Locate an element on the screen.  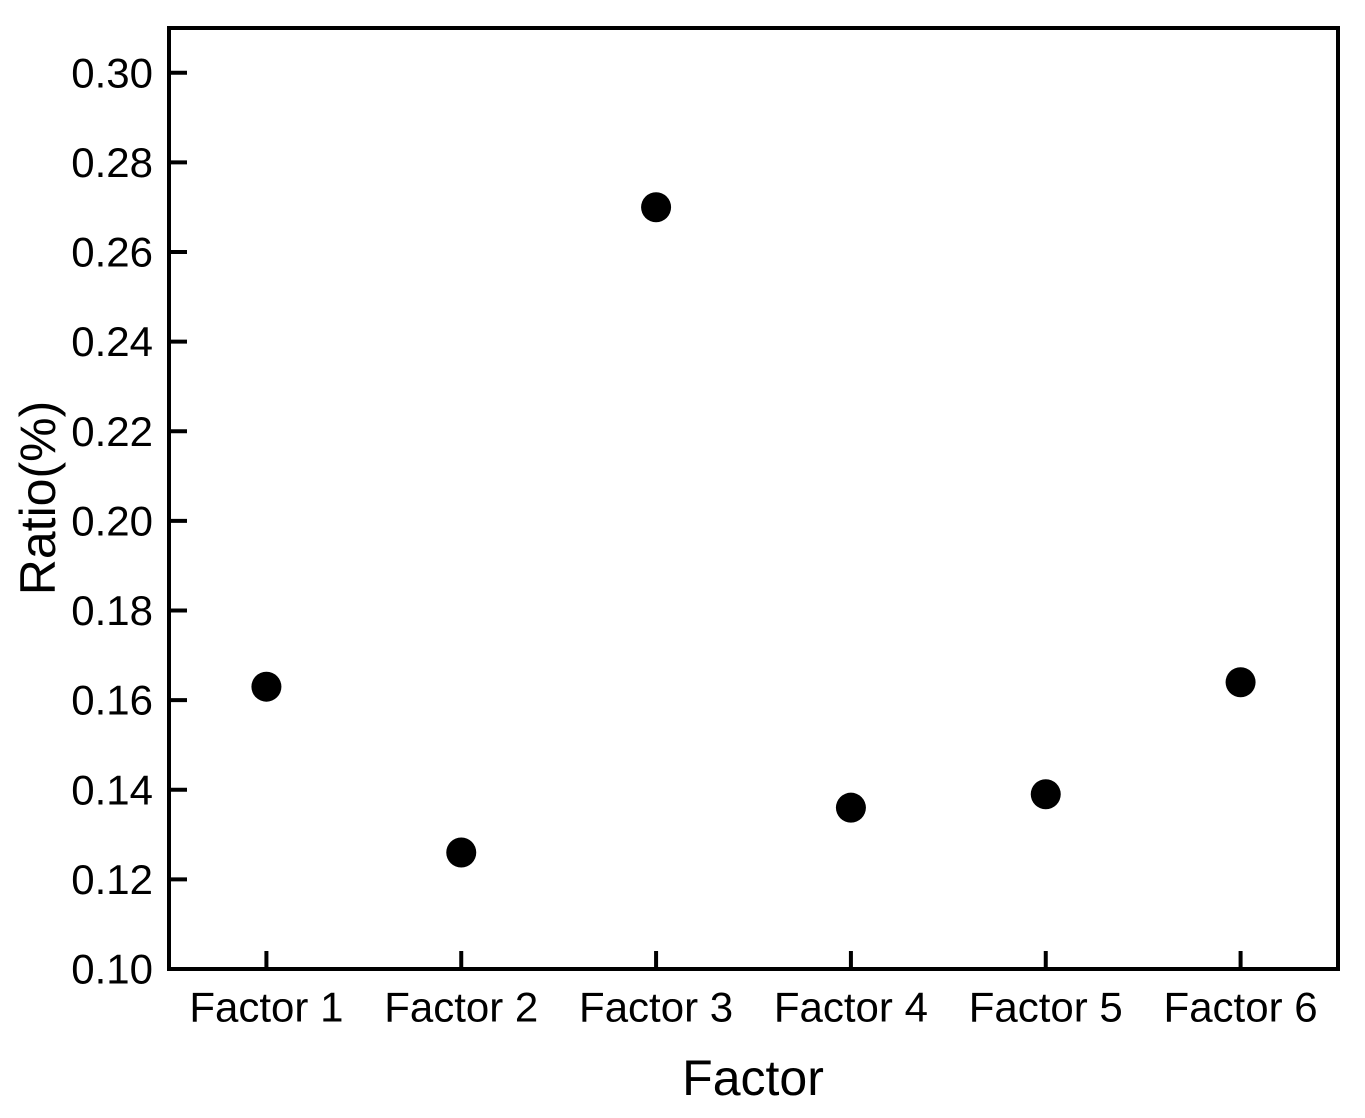
y-tick-label: 0.24 is located at coordinates (112, 341).